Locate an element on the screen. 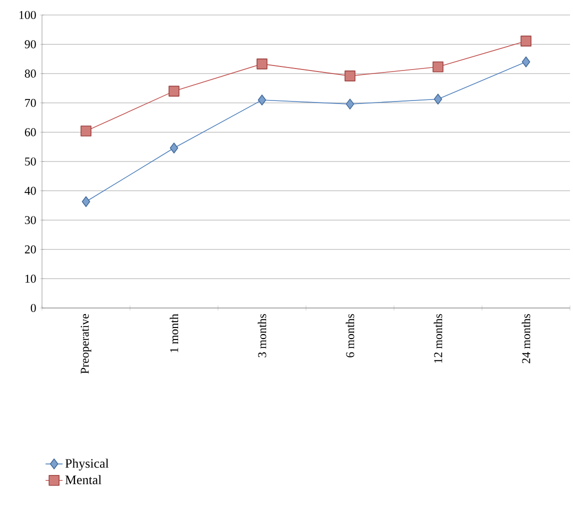  y-tick-label: 100 is located at coordinates (27, 15).